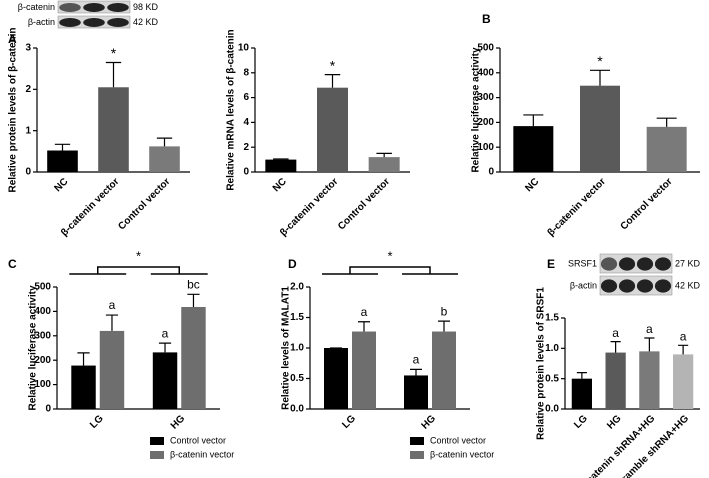  What do you see at coordinates (12, 264) in the screenshot?
I see `panel-letter: C` at bounding box center [12, 264].